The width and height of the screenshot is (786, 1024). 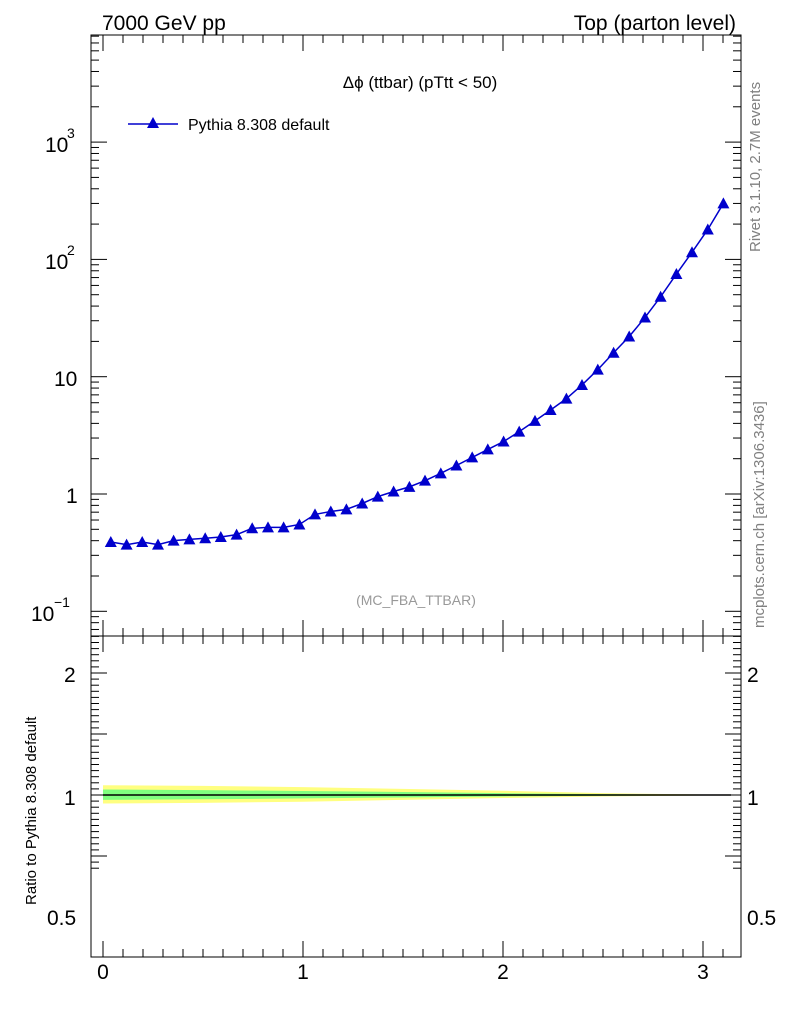 What do you see at coordinates (761, 918) in the screenshot?
I see `ratio-y-tick-label-right-0.5: 0.5` at bounding box center [761, 918].